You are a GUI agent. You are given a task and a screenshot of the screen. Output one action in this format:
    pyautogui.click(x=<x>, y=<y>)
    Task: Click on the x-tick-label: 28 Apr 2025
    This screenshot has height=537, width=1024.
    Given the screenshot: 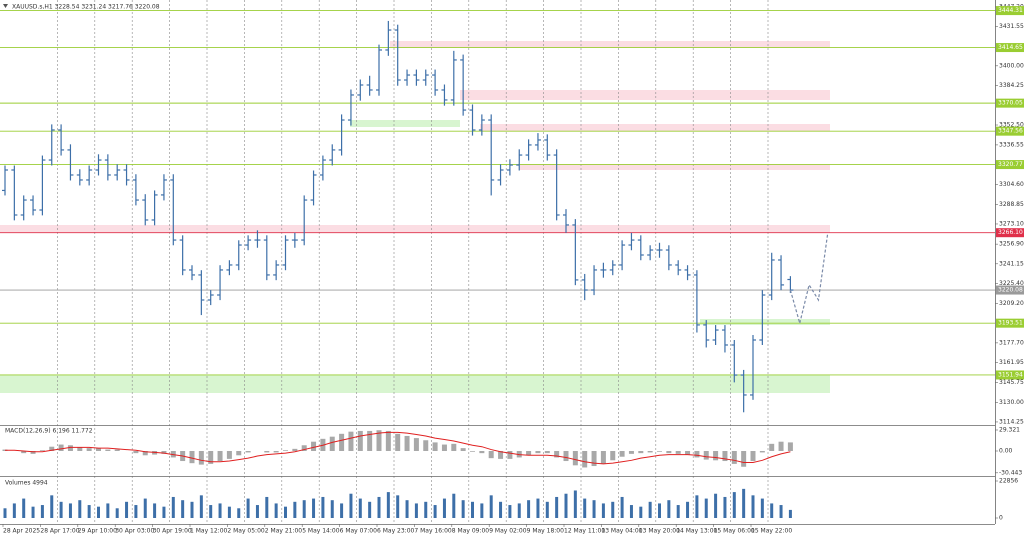 What is the action you would take?
    pyautogui.click(x=21, y=531)
    